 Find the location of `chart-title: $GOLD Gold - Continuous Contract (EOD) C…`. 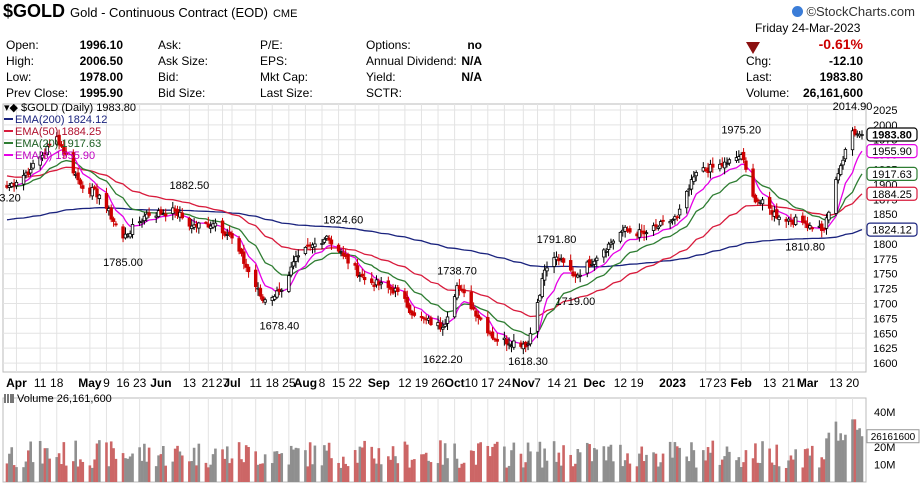

chart-title: $GOLD Gold - Continuous Contract (EOD) C… is located at coordinates (150, 11).